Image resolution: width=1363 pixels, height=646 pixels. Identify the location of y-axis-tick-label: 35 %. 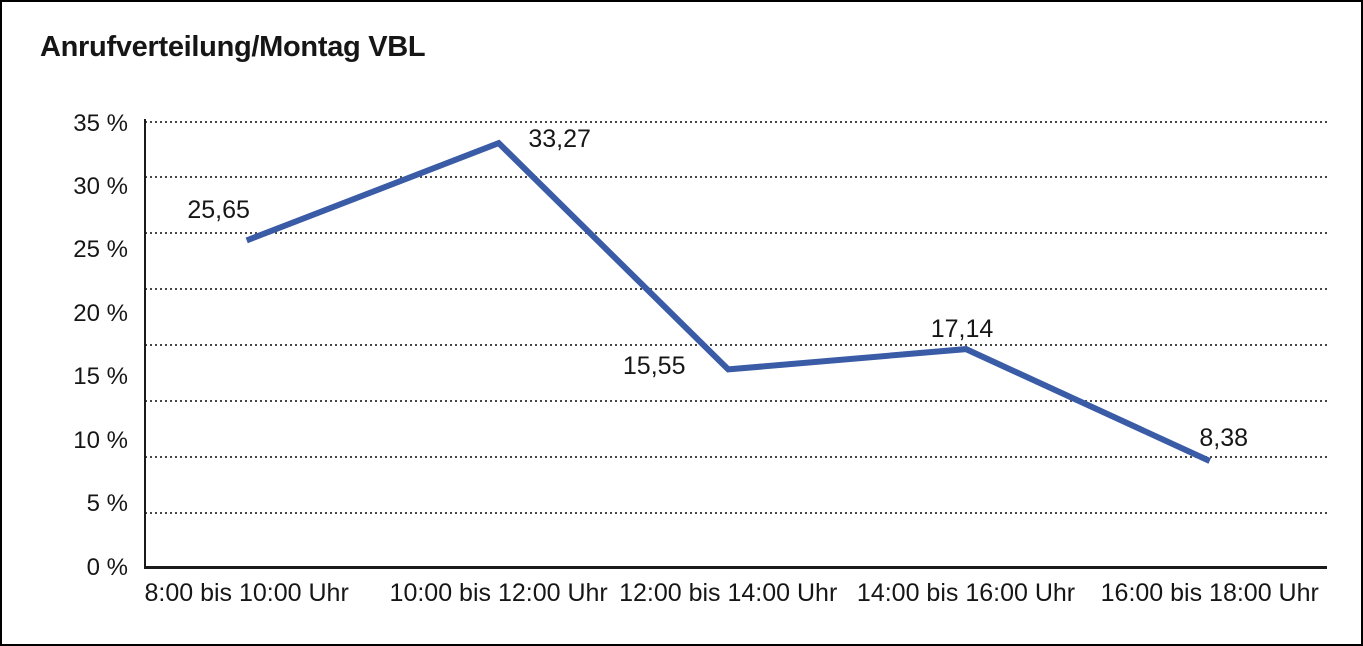
(100, 123).